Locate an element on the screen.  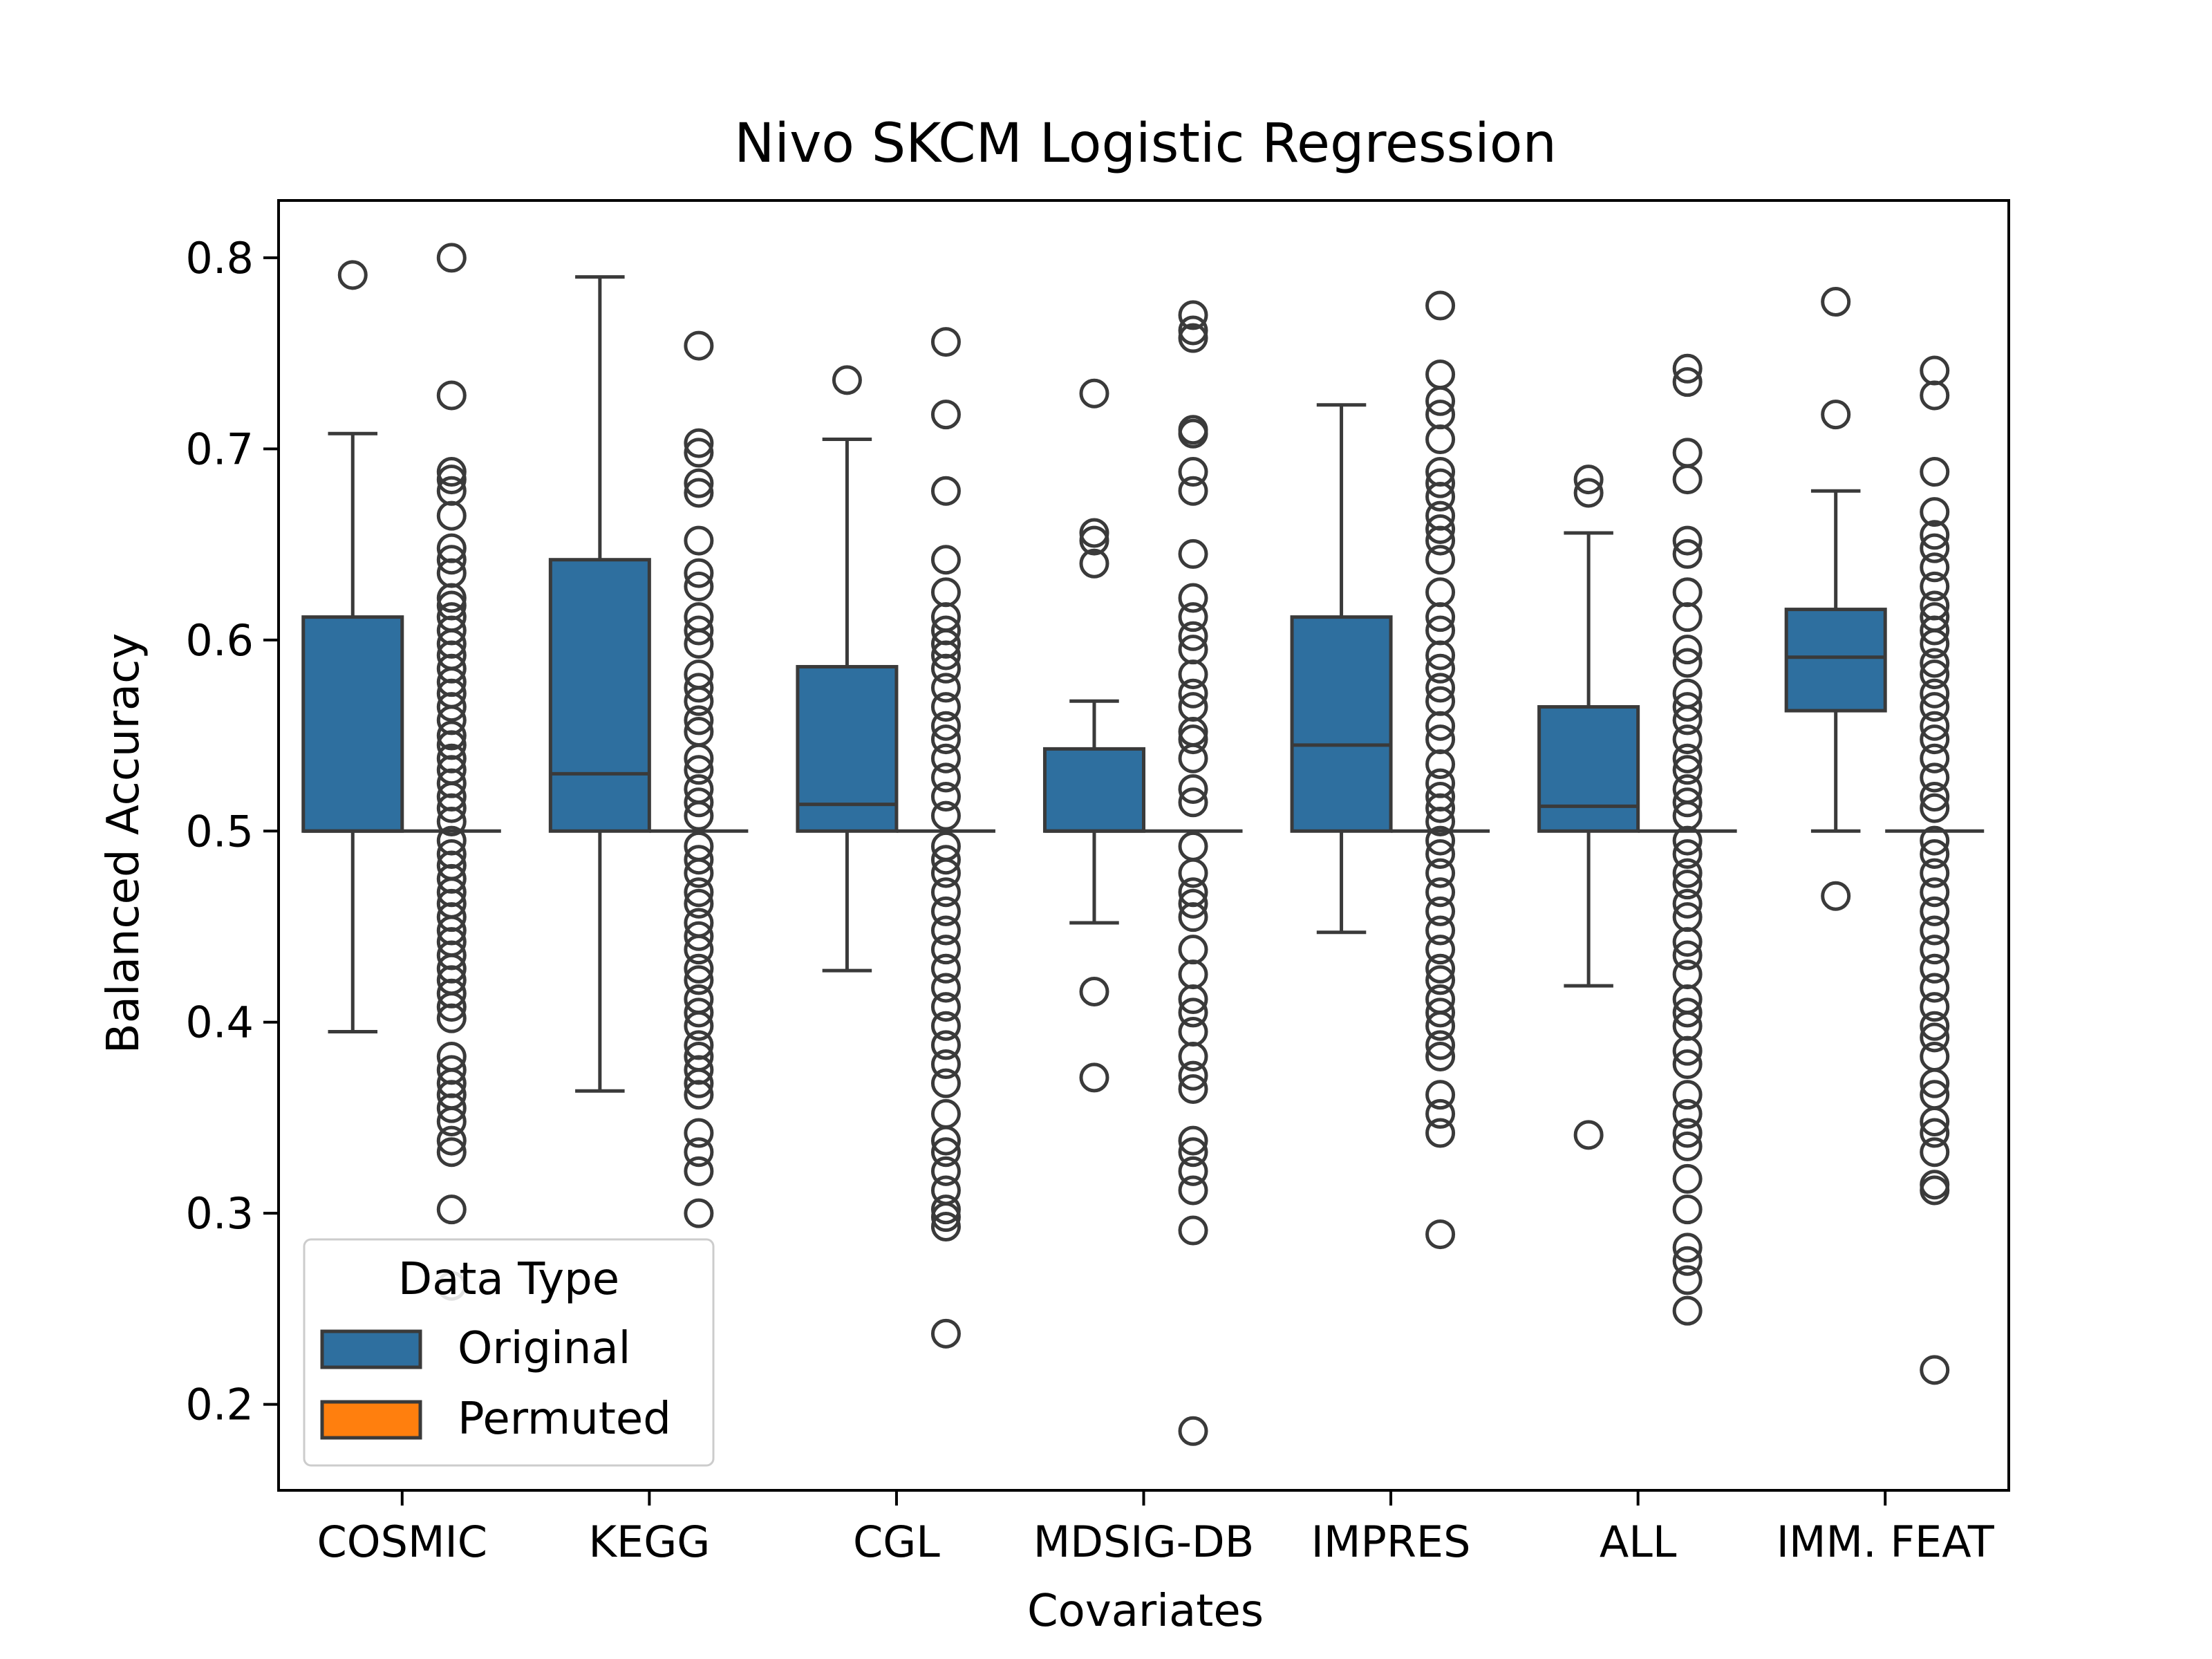
box-group-permuted is located at coordinates (1193, 873).